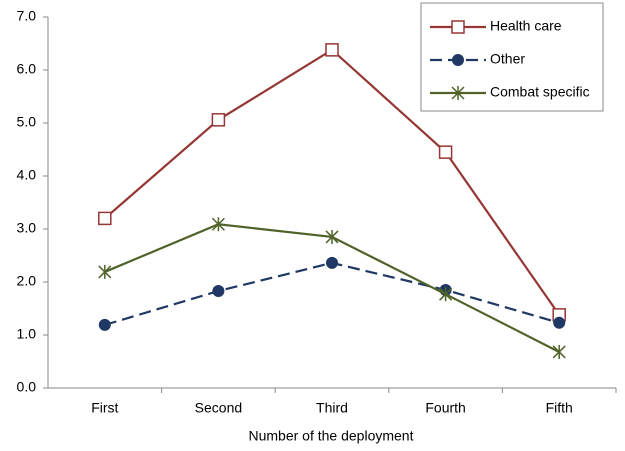  Describe the element at coordinates (104, 408) in the screenshot. I see `x-tick-label: First` at that location.